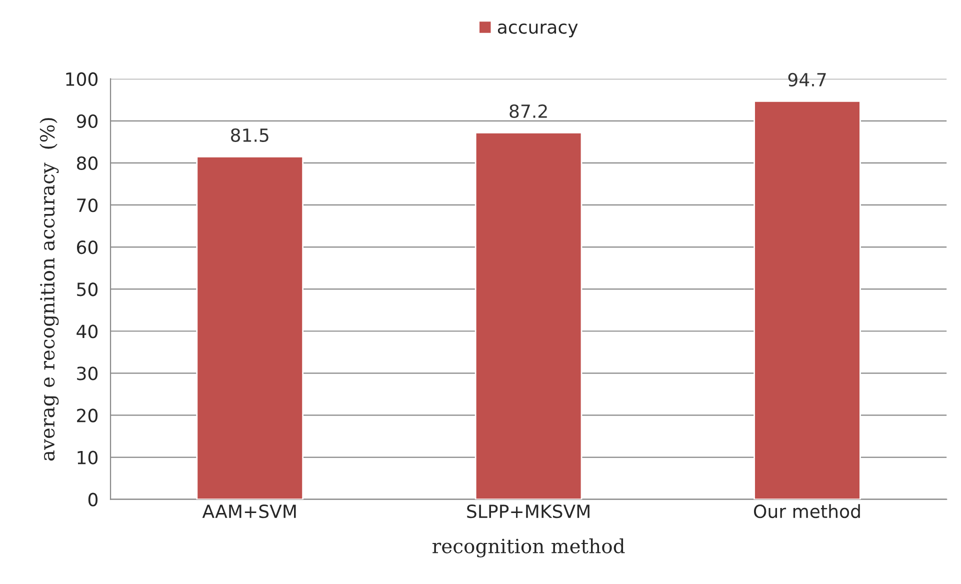  I want to click on y-axis-title: averag e recognition accuracy (%), so click(49, 289).